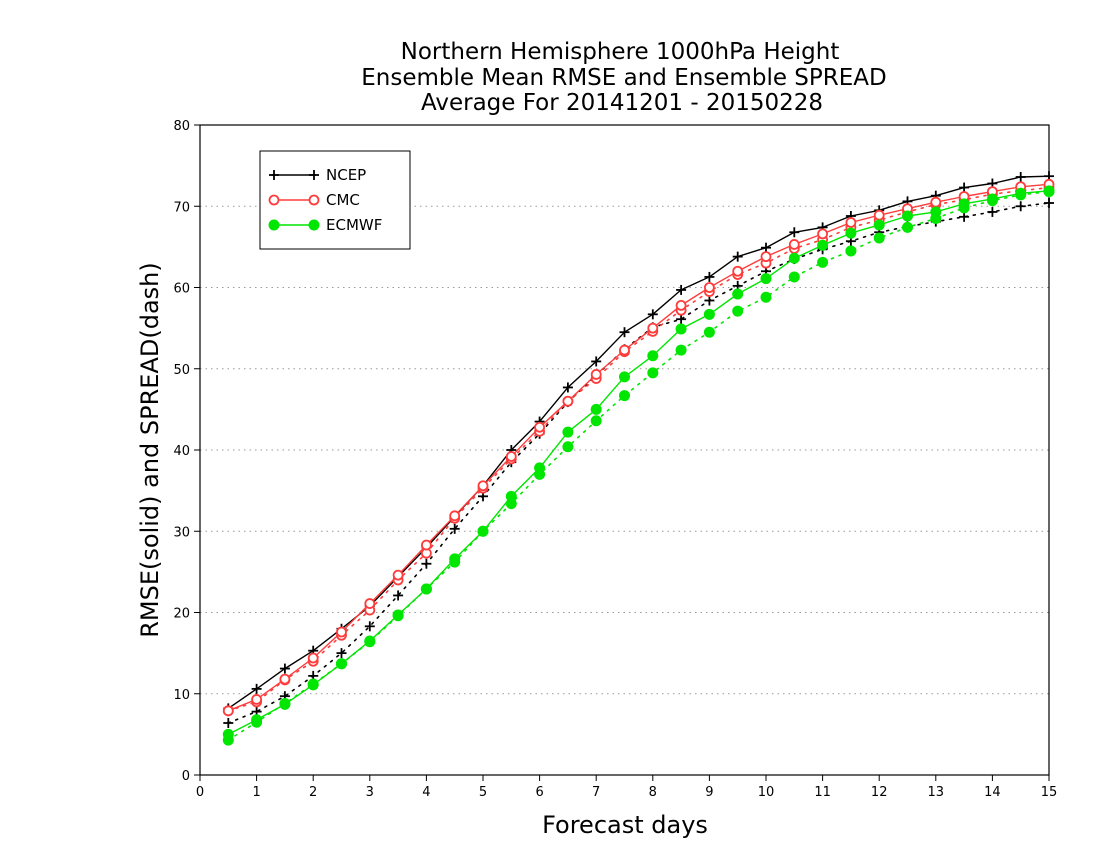 The width and height of the screenshot is (1100, 850). What do you see at coordinates (622, 103) in the screenshot?
I see `title-line-3: Average For 20141201 - 20150228` at bounding box center [622, 103].